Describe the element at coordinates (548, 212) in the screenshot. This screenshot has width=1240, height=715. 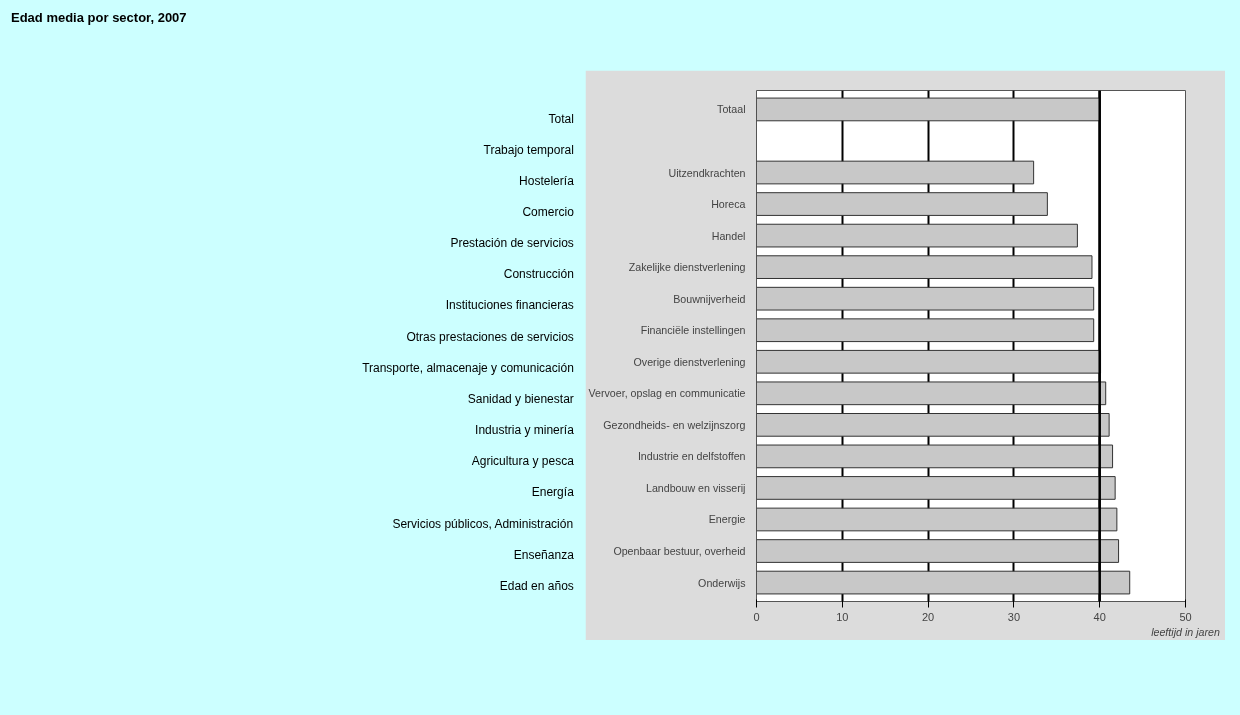
I see `text: Comercio` at that location.